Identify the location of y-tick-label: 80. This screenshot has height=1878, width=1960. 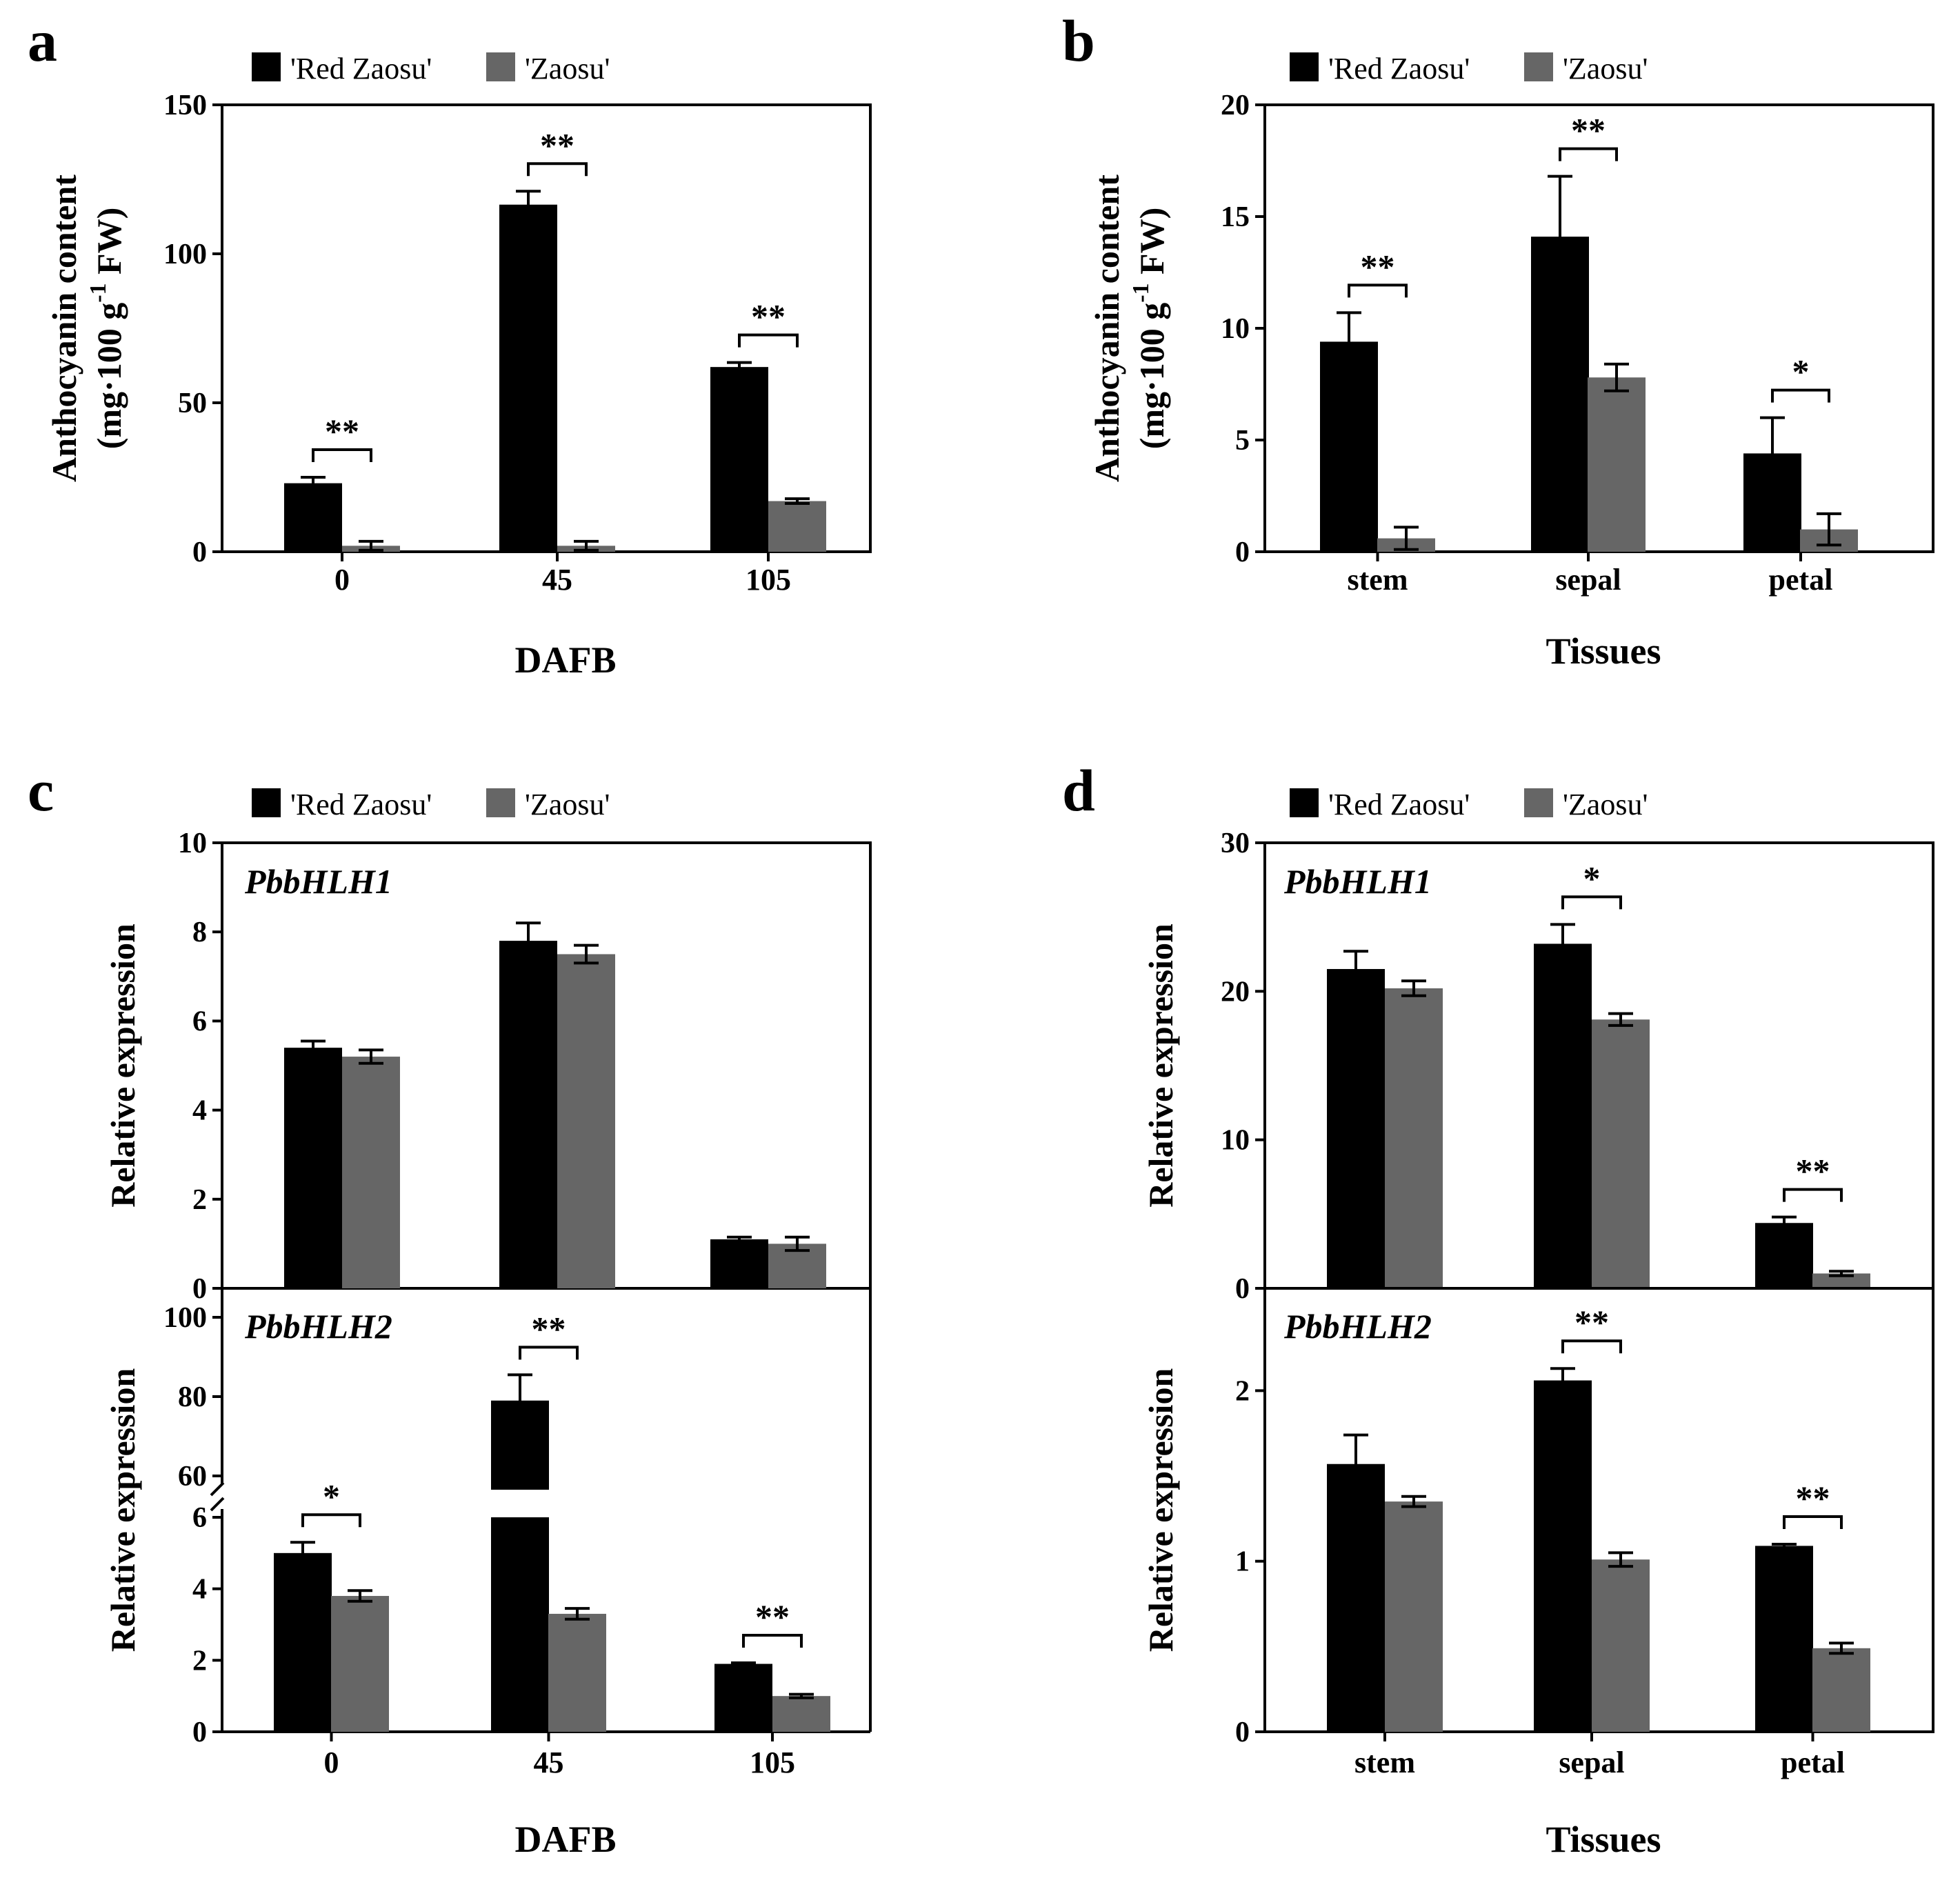
(192, 1397).